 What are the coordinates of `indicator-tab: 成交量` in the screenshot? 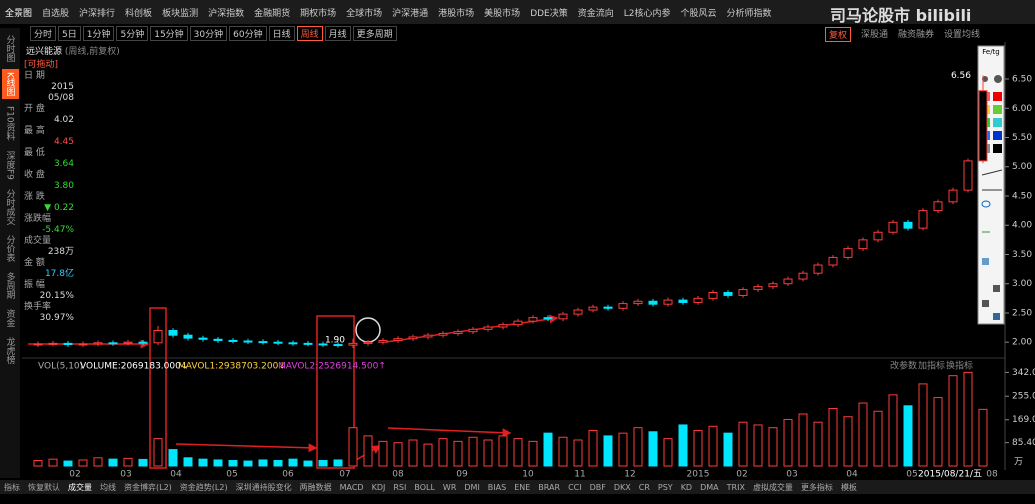 It's located at (80, 487).